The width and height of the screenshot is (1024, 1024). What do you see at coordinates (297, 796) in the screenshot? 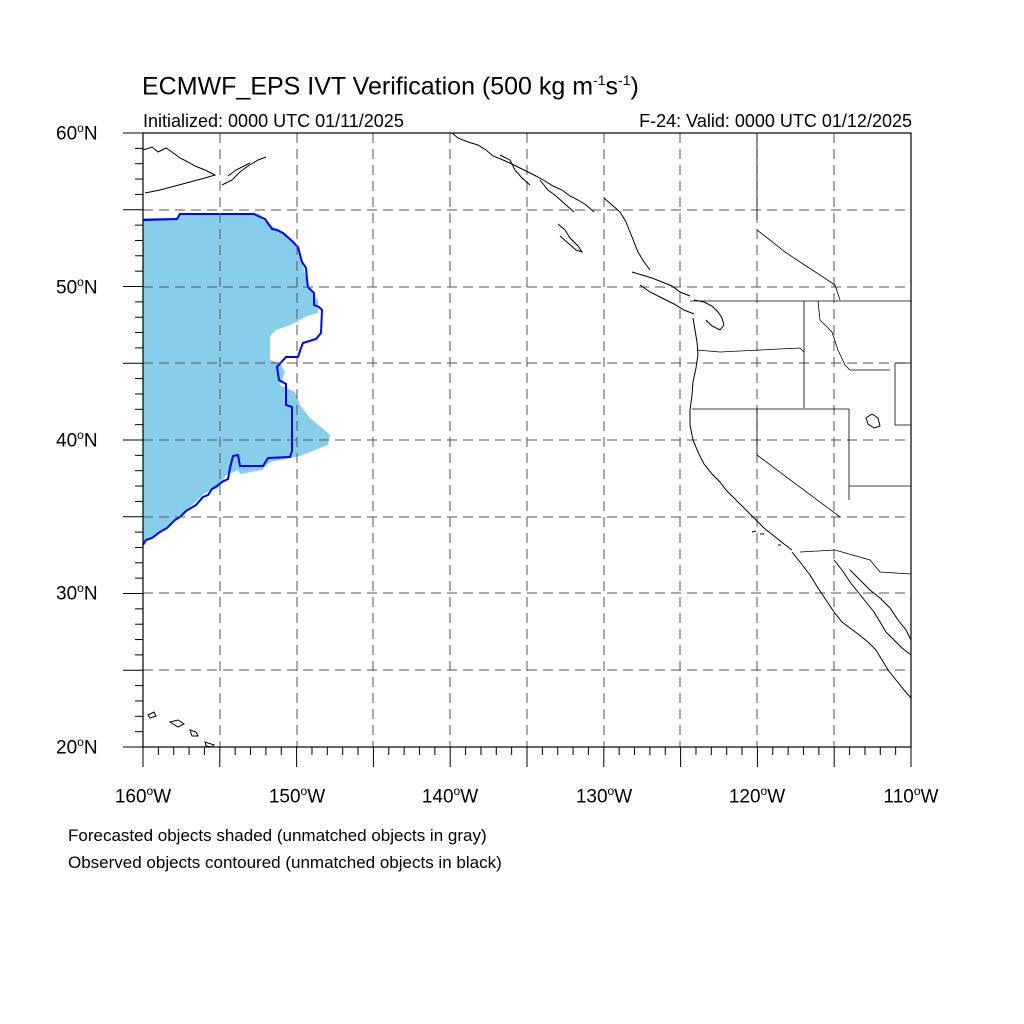
I see `lon-label-150w: 150oW` at bounding box center [297, 796].